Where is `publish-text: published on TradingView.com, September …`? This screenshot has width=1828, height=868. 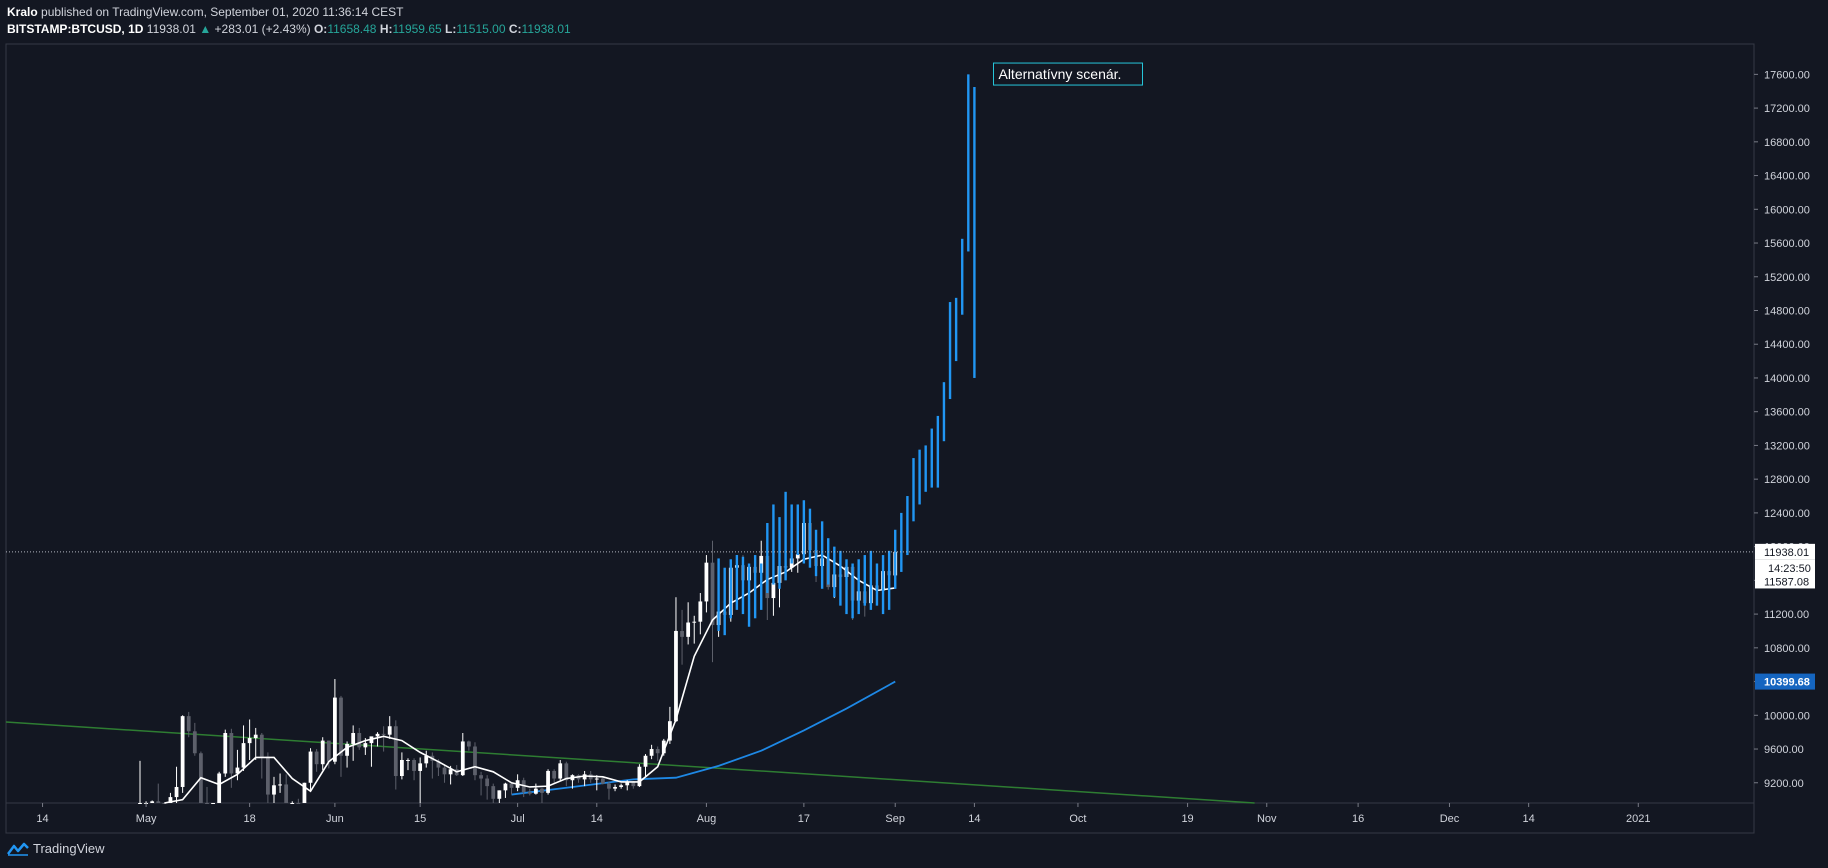 publish-text: published on TradingView.com, September … is located at coordinates (222, 12).